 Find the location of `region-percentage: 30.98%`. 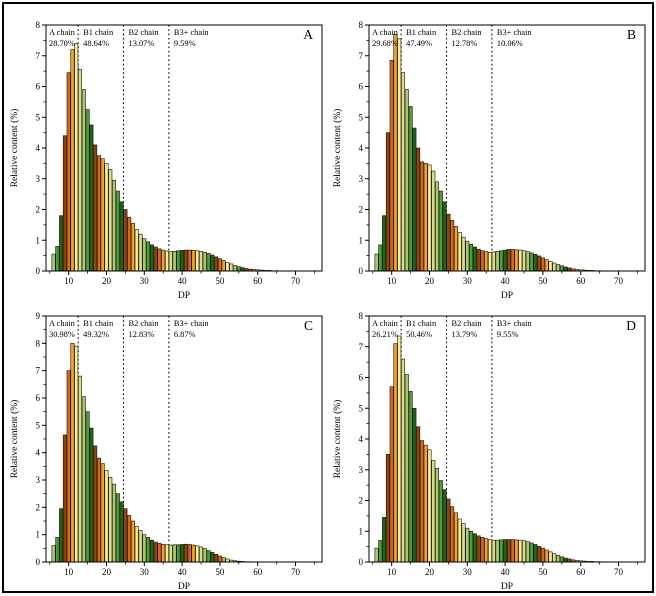

region-percentage: 30.98% is located at coordinates (62, 334).